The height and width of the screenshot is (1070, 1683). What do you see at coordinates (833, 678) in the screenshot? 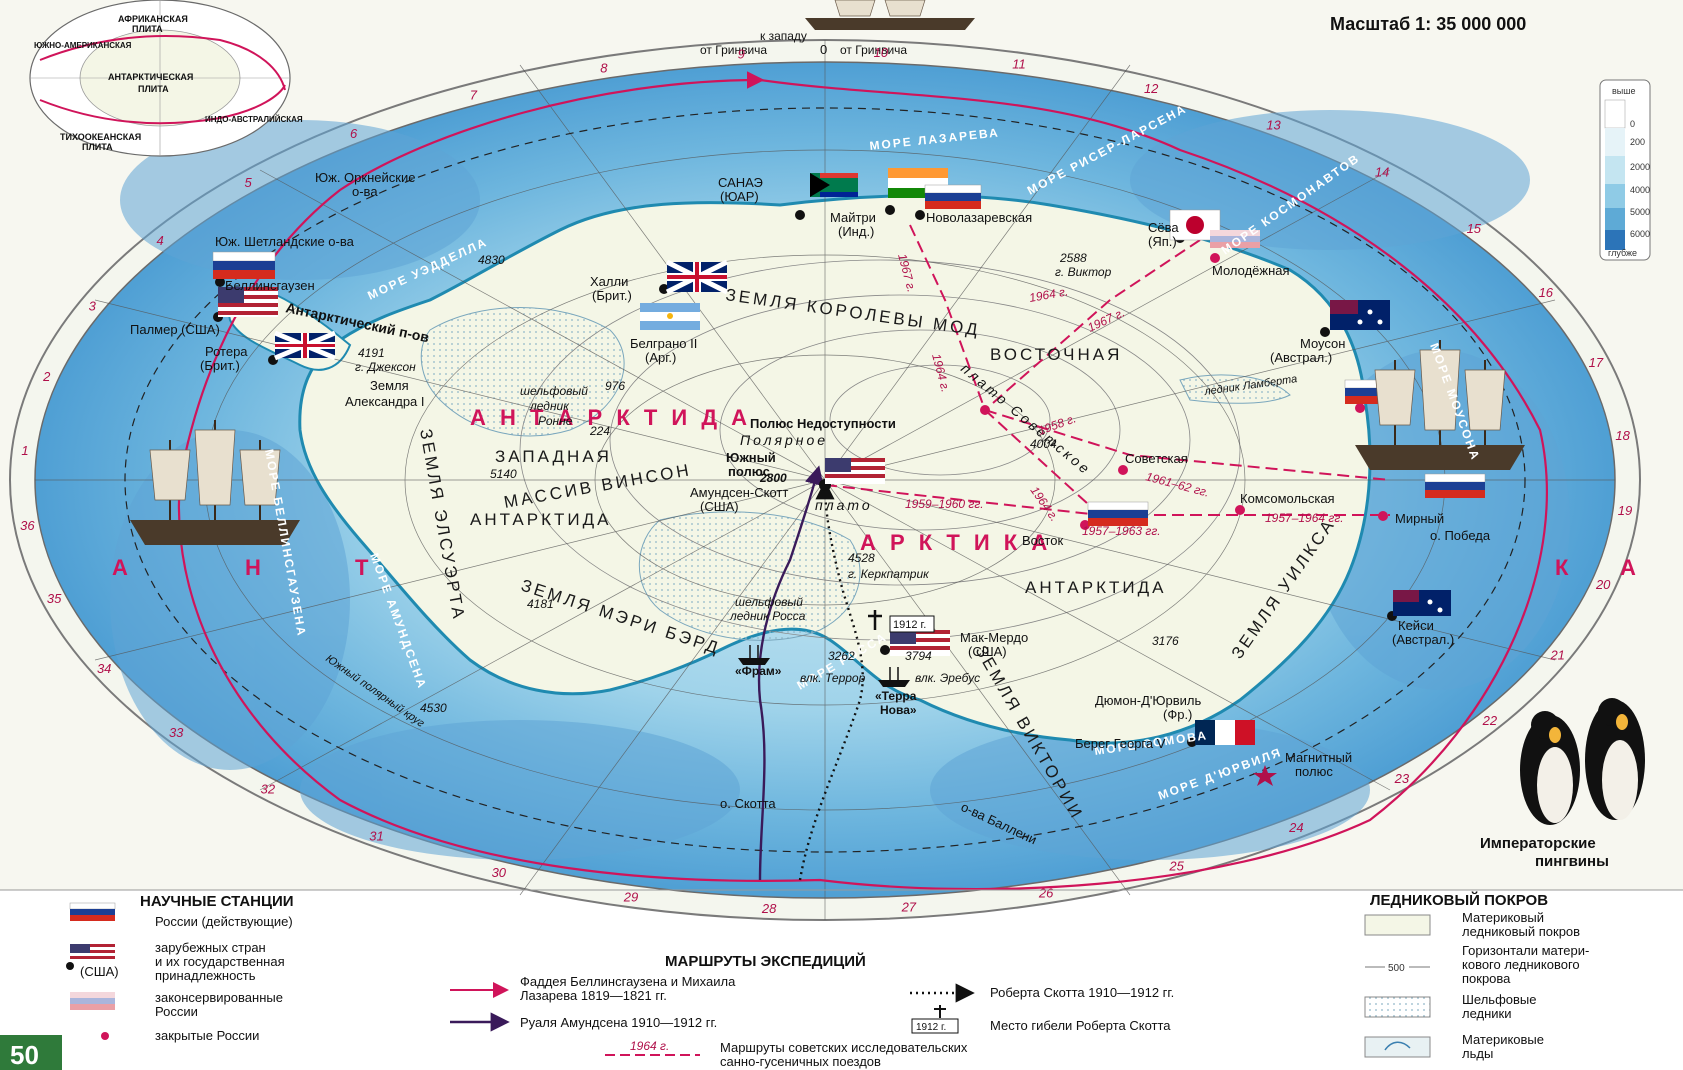
I see `elev-terror: влк. Террор` at bounding box center [833, 678].